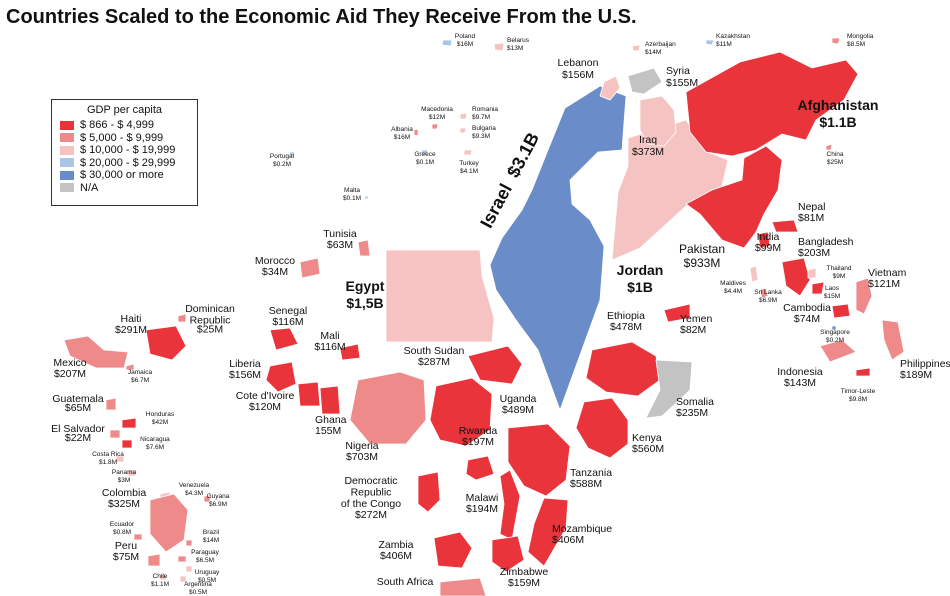 This screenshot has height=596, width=950. What do you see at coordinates (310, 268) in the screenshot?
I see `country-shape-morocco` at bounding box center [310, 268].